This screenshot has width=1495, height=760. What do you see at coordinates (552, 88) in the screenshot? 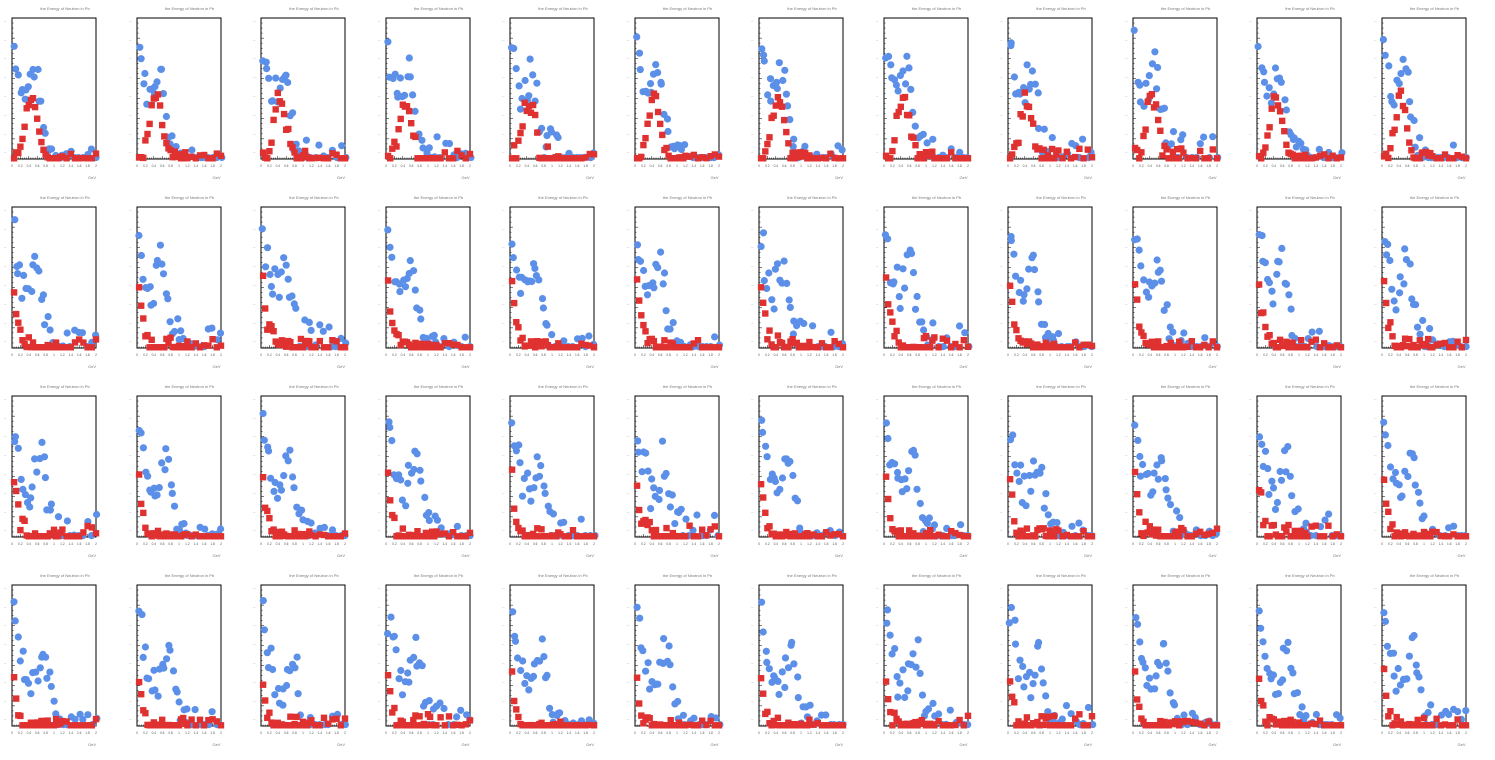
I see `axis-frame` at bounding box center [552, 88].